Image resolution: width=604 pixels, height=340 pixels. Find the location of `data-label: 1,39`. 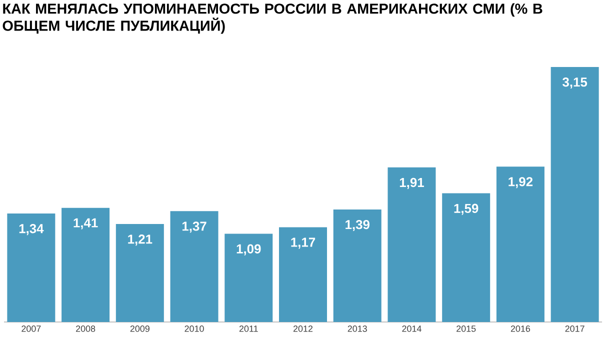

data-label: 1,39 is located at coordinates (358, 226).